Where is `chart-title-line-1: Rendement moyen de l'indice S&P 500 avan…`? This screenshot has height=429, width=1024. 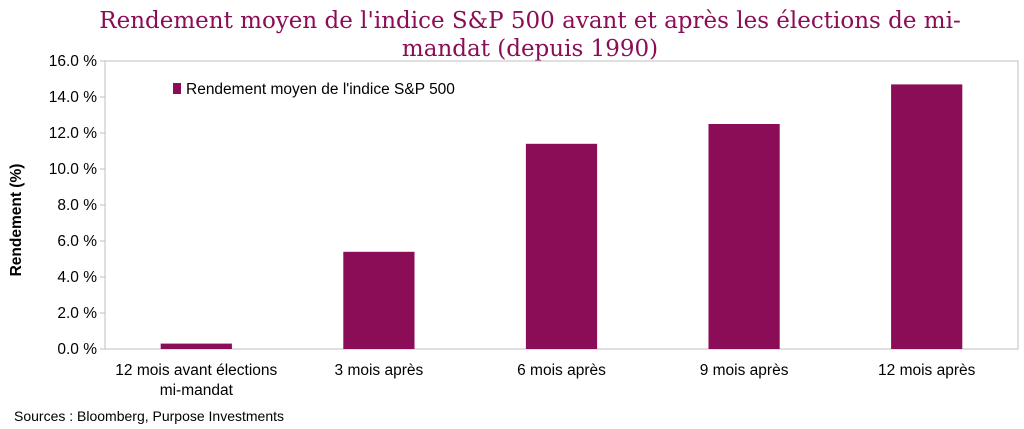
chart-title-line-1: Rendement moyen de l'indice S&P 500 avan… is located at coordinates (529, 21).